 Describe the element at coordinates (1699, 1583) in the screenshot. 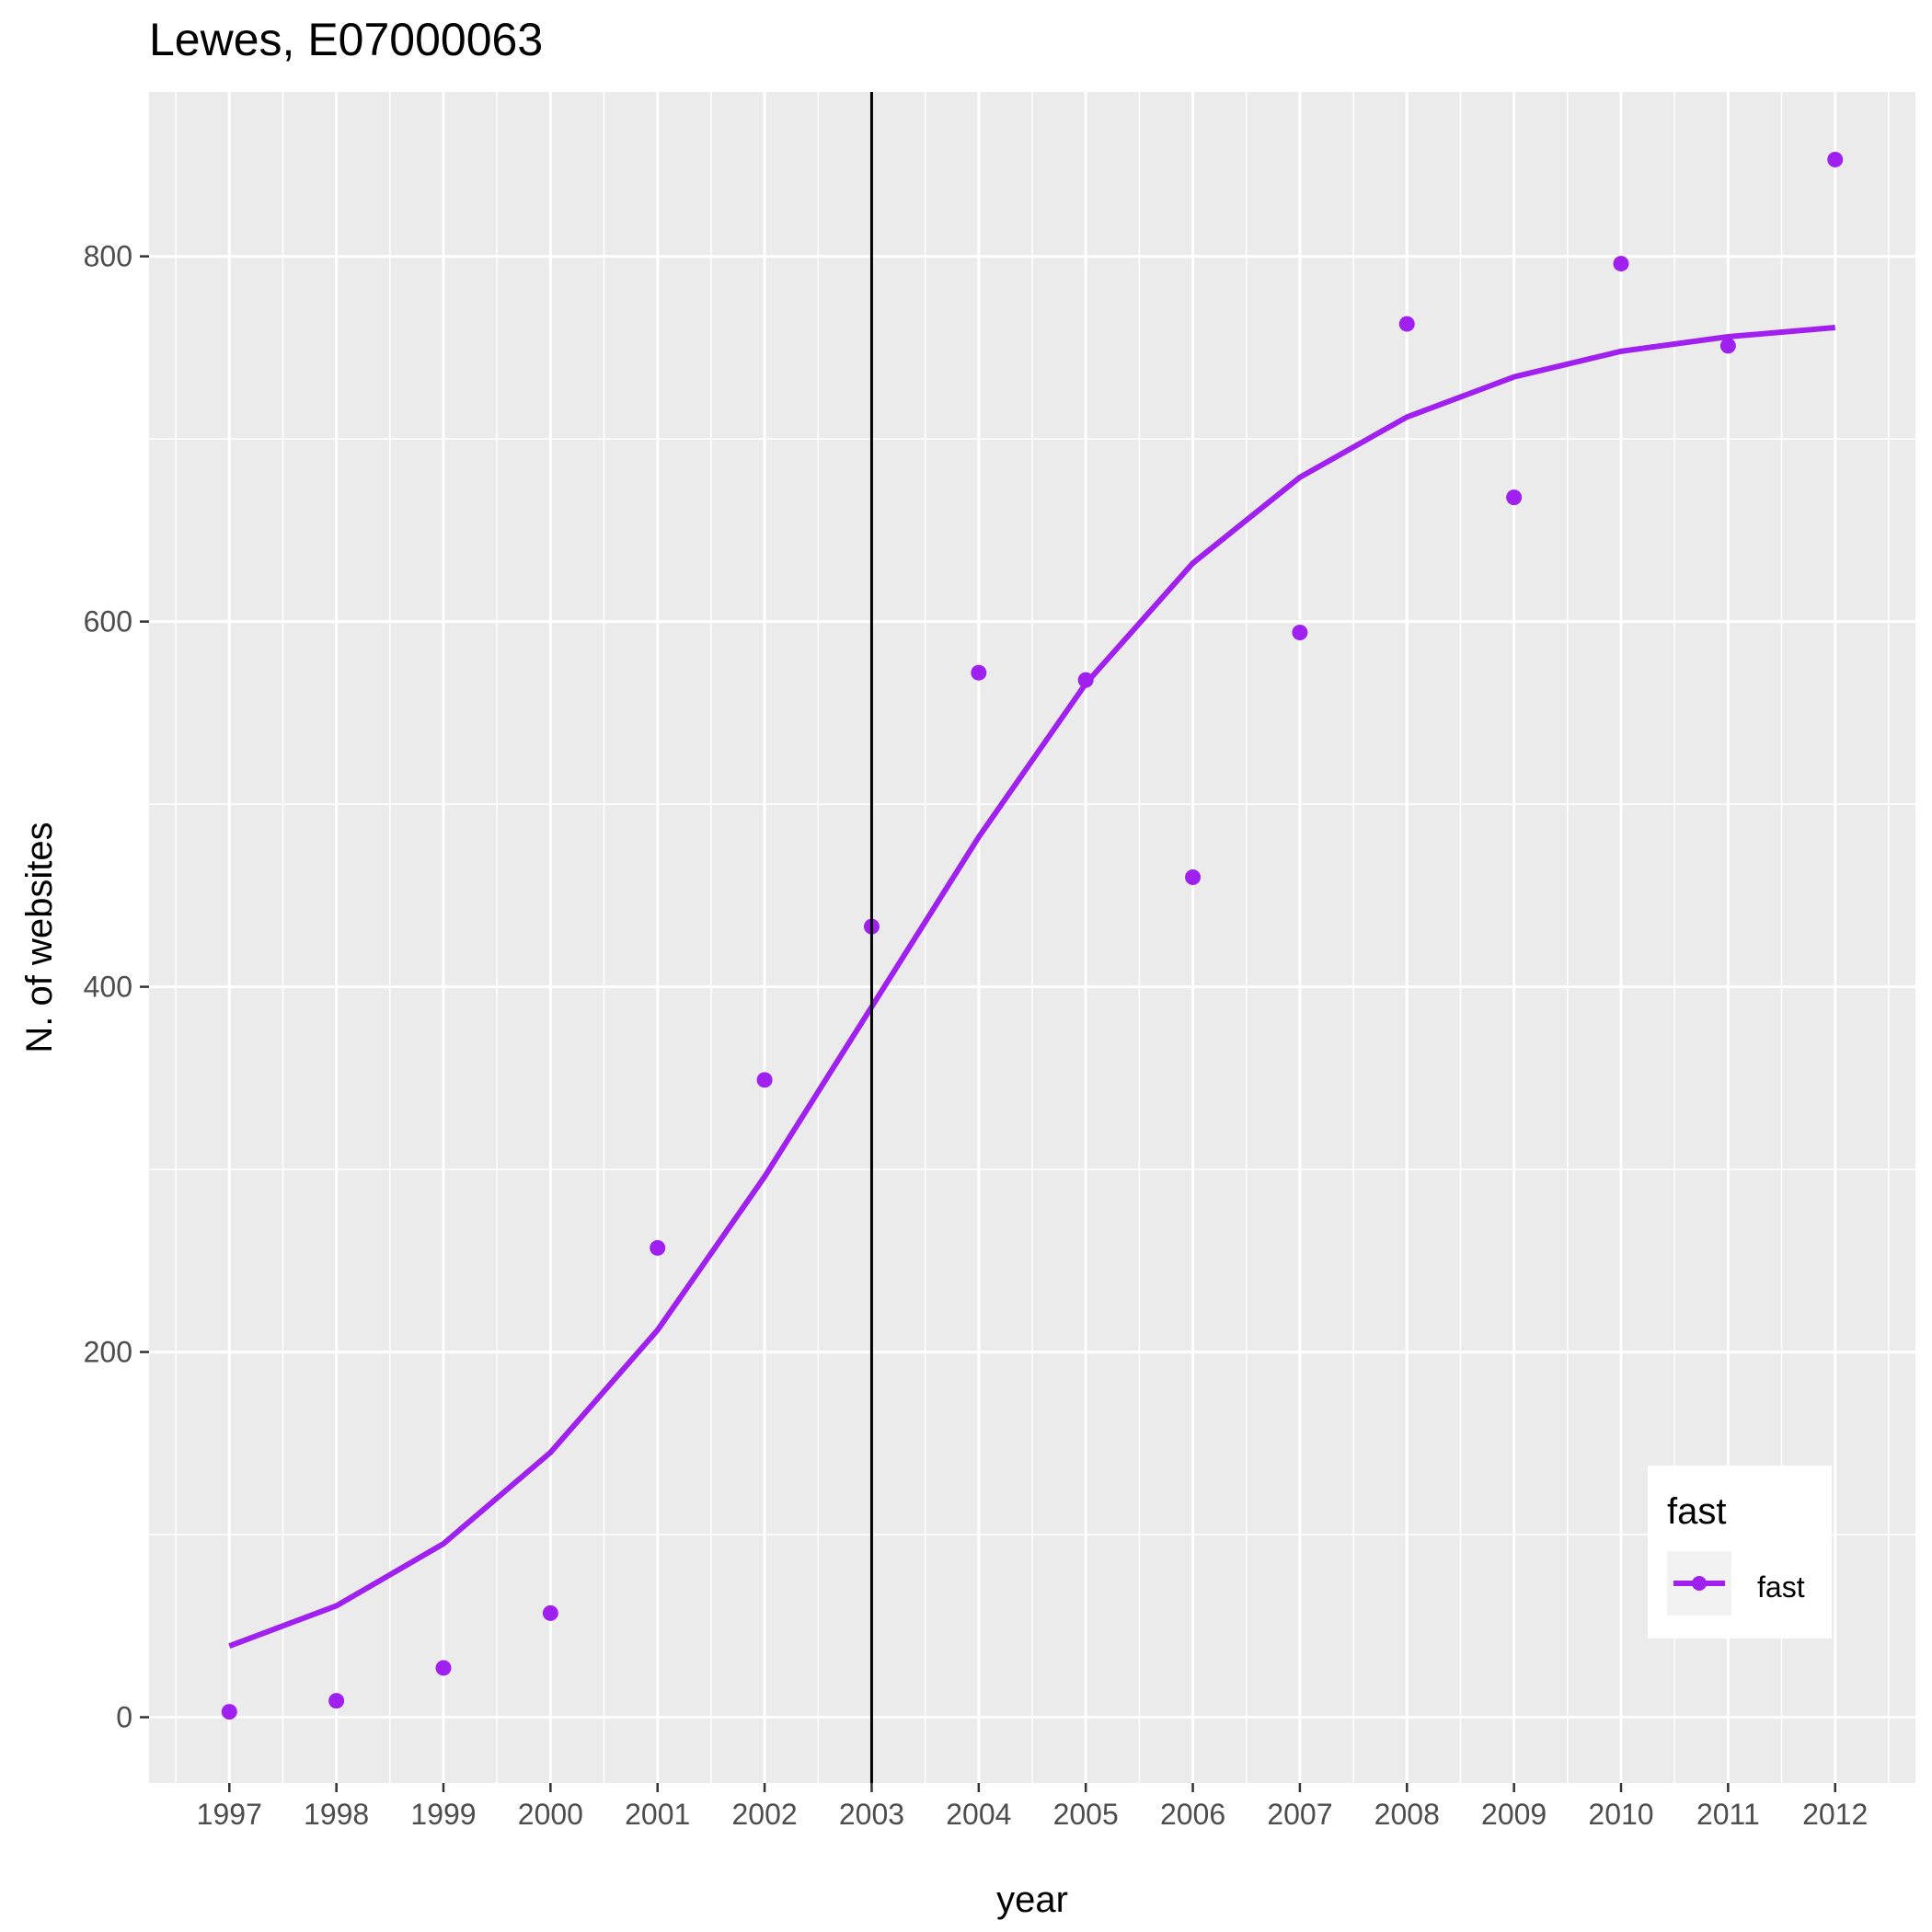

I see `legend-key-point` at that location.